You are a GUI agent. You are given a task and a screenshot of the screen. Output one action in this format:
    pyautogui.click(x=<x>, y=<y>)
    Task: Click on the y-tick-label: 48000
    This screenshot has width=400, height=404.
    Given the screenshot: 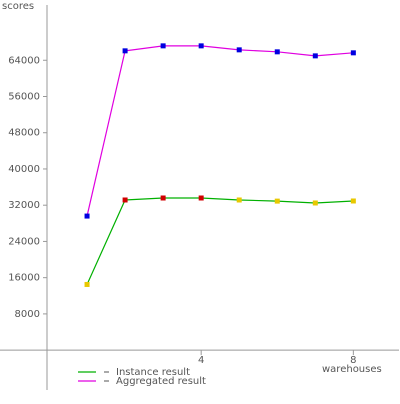 What is the action you would take?
    pyautogui.click(x=24, y=133)
    